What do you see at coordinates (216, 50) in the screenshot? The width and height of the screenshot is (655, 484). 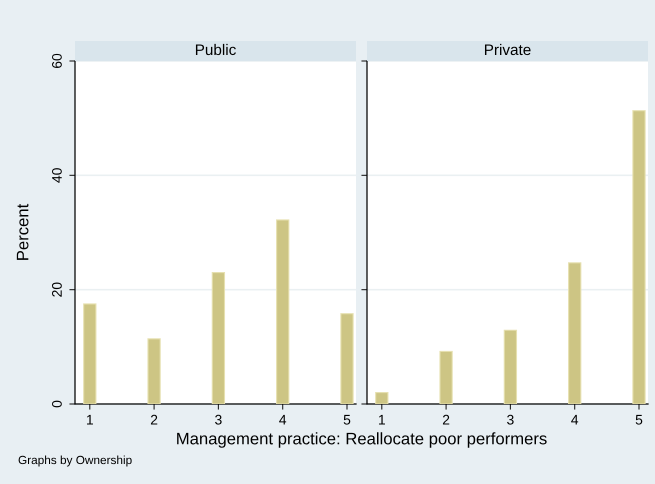 I see `chart-title: Public` at bounding box center [216, 50].